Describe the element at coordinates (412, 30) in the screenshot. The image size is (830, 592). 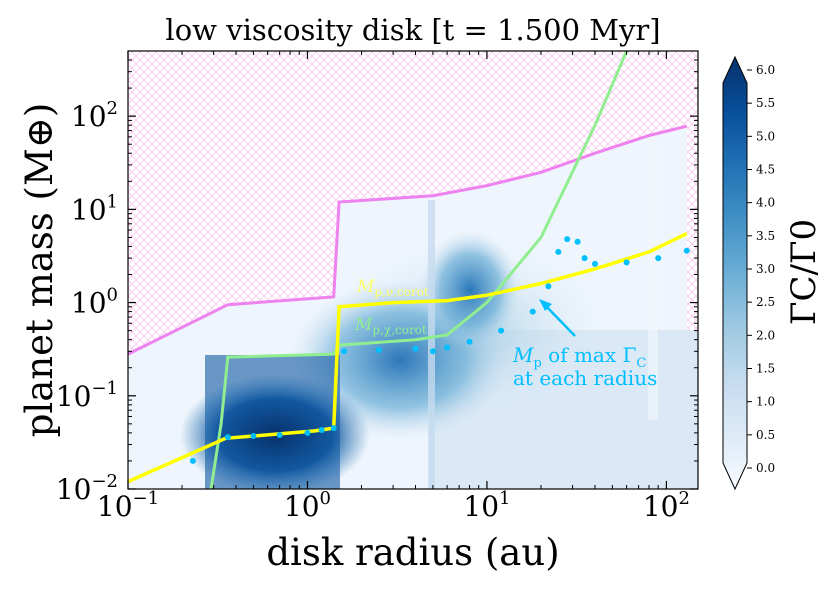
I see `chart-title: low viscosity disk [t = 1.500 Myr]` at that location.